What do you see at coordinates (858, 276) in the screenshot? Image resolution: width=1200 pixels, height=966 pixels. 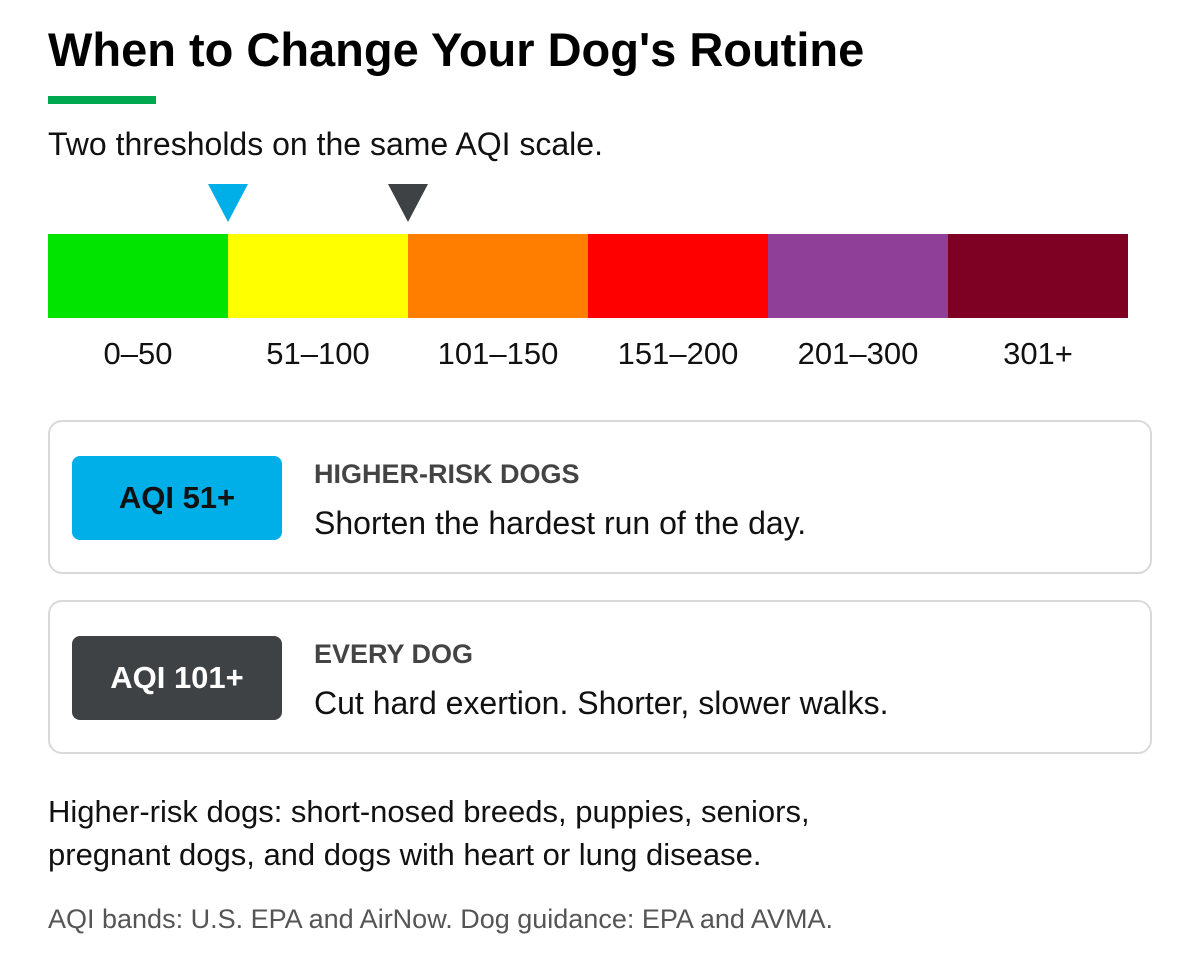 I see `aqi-segment-very-unhealthy` at bounding box center [858, 276].